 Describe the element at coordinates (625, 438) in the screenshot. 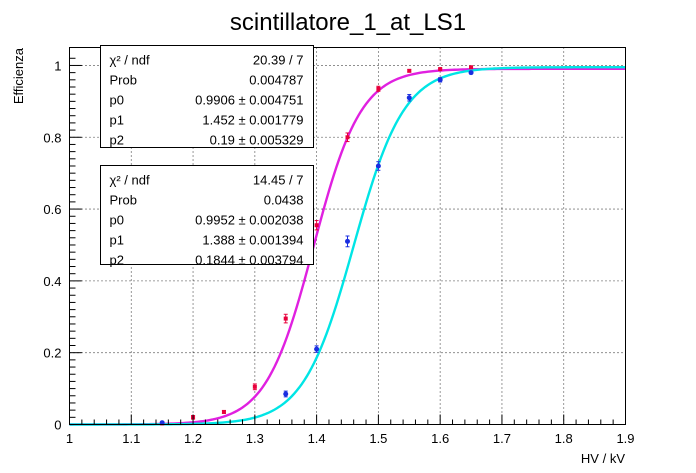

I see `x-tick-label: 1.9` at that location.